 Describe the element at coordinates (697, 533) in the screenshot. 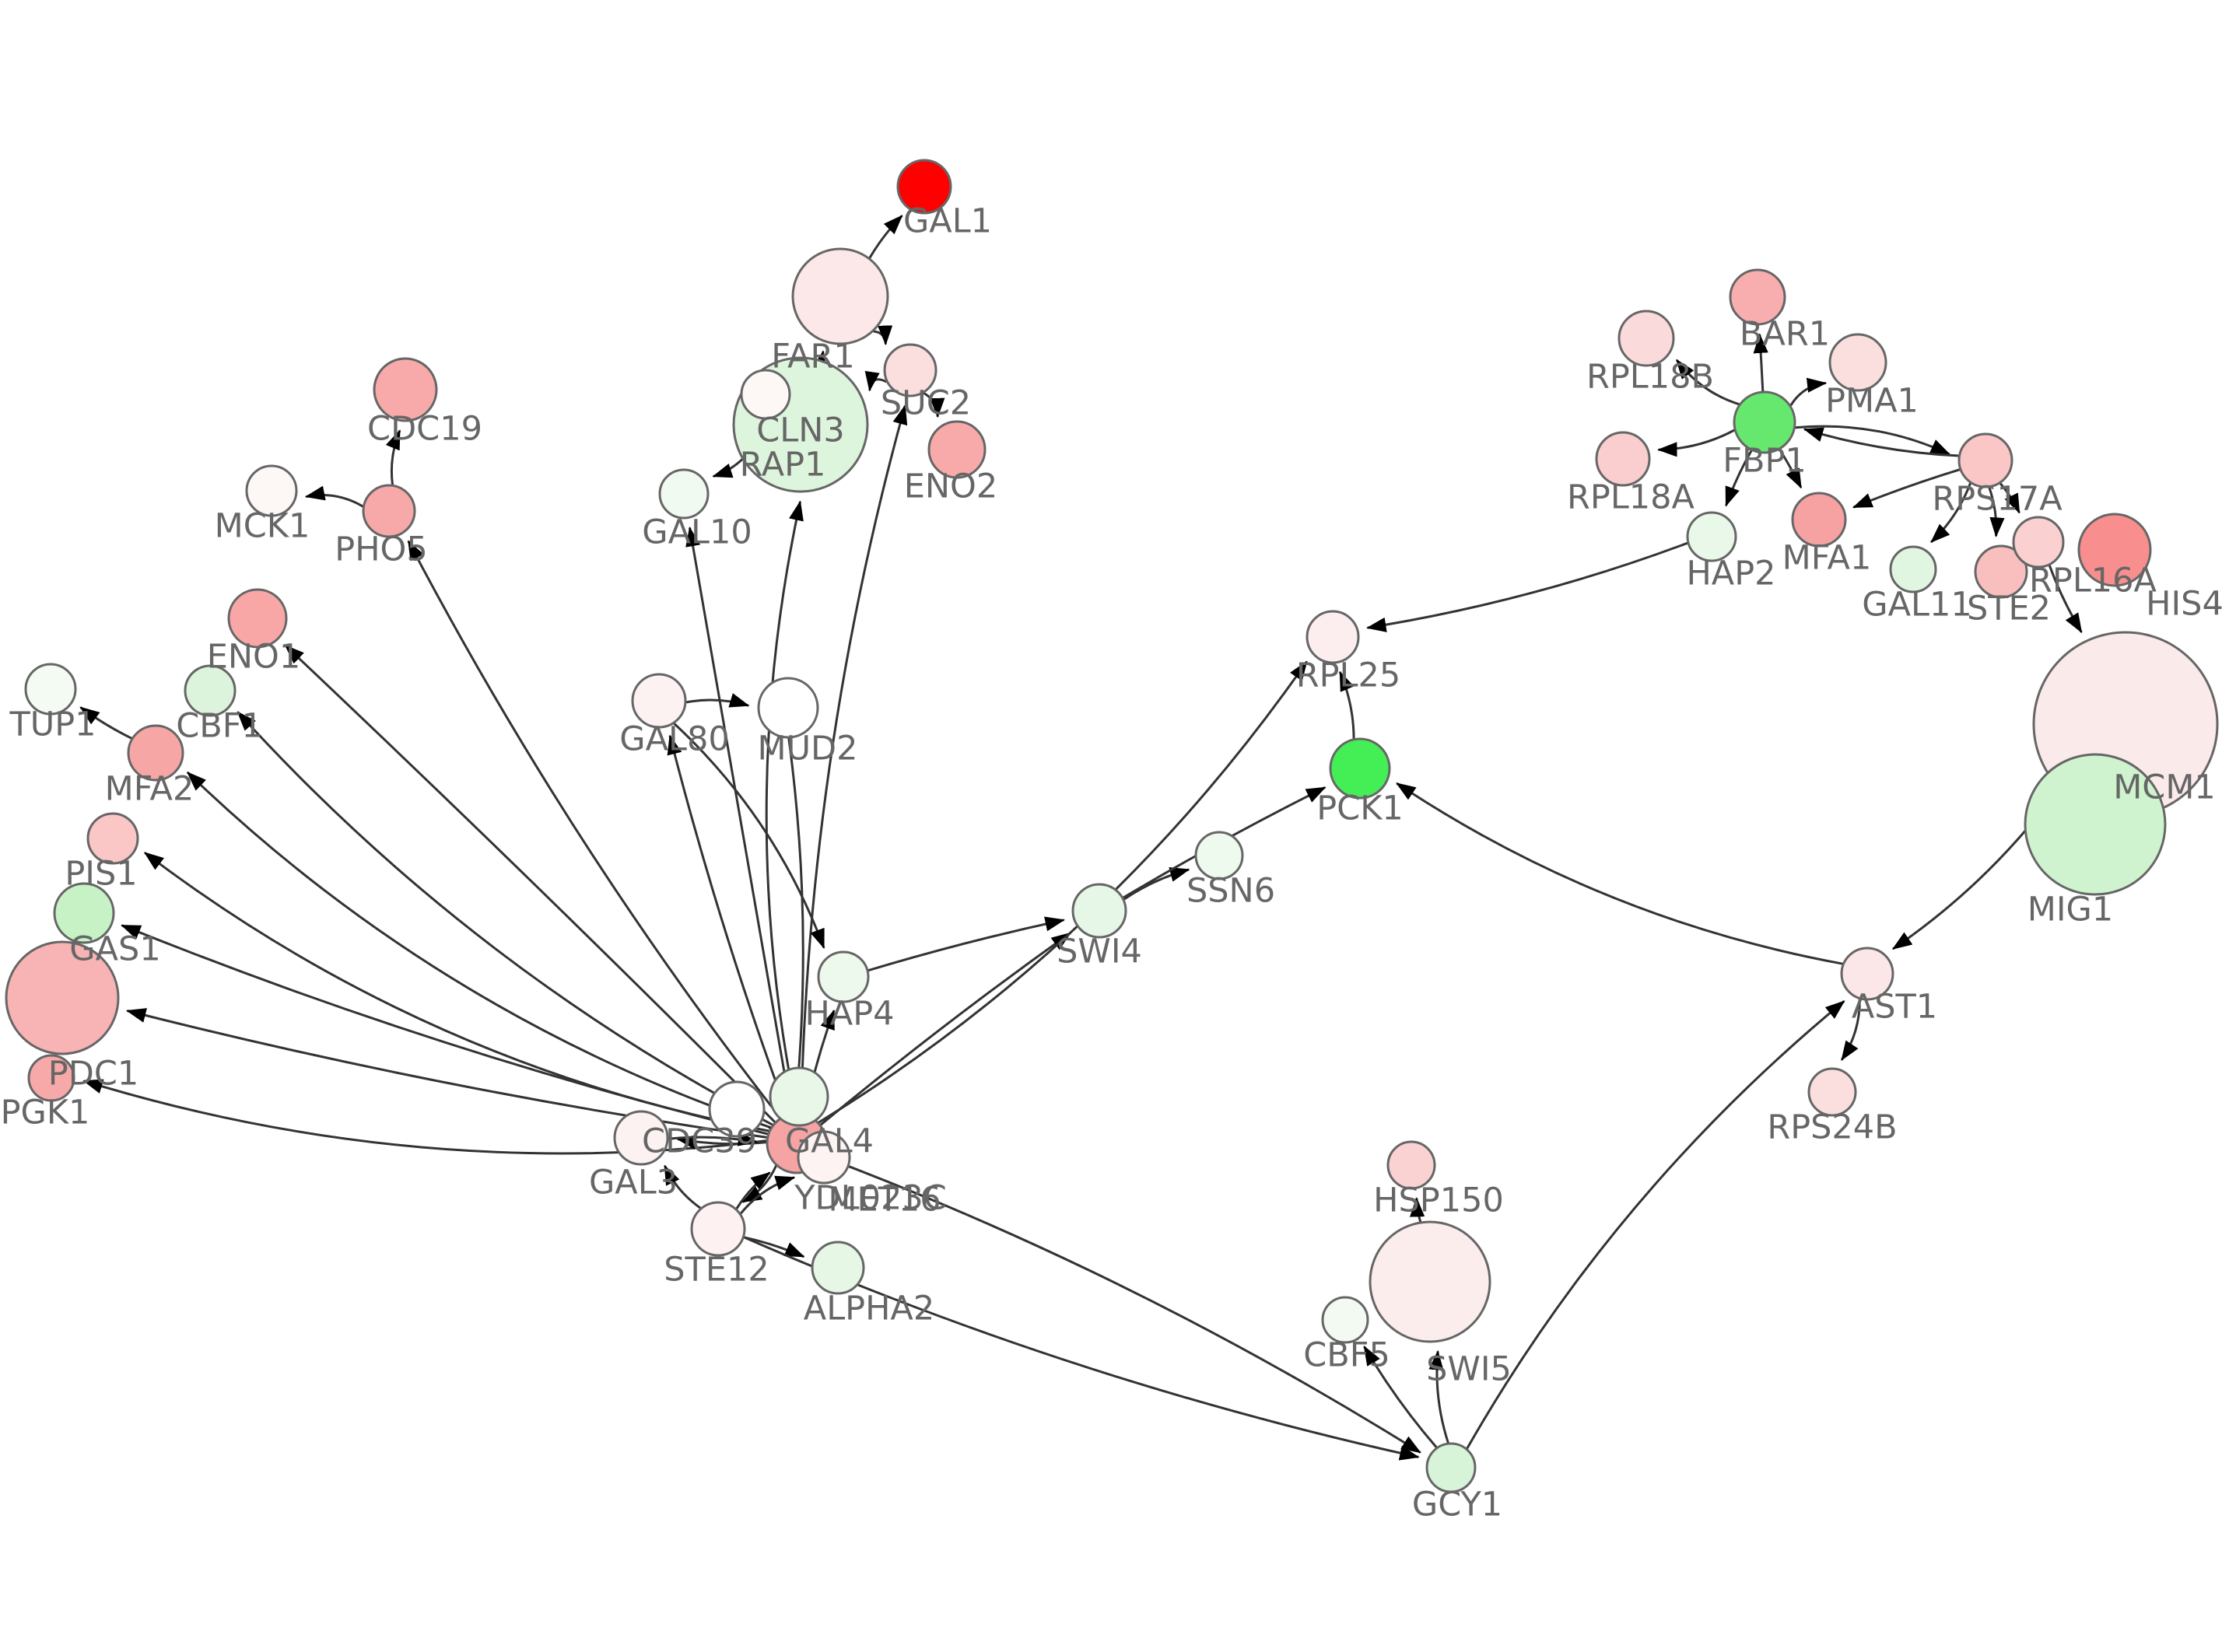

I see `node-label-gal10: GAL10` at that location.